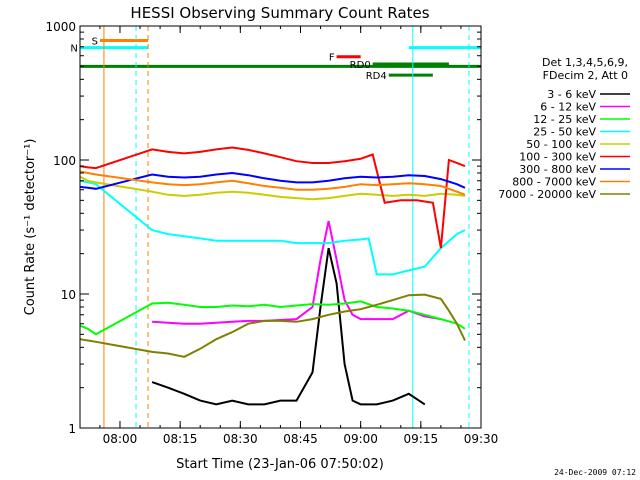 This screenshot has height=480, width=640. I want to click on state-bar-label: RD0, so click(360, 65).